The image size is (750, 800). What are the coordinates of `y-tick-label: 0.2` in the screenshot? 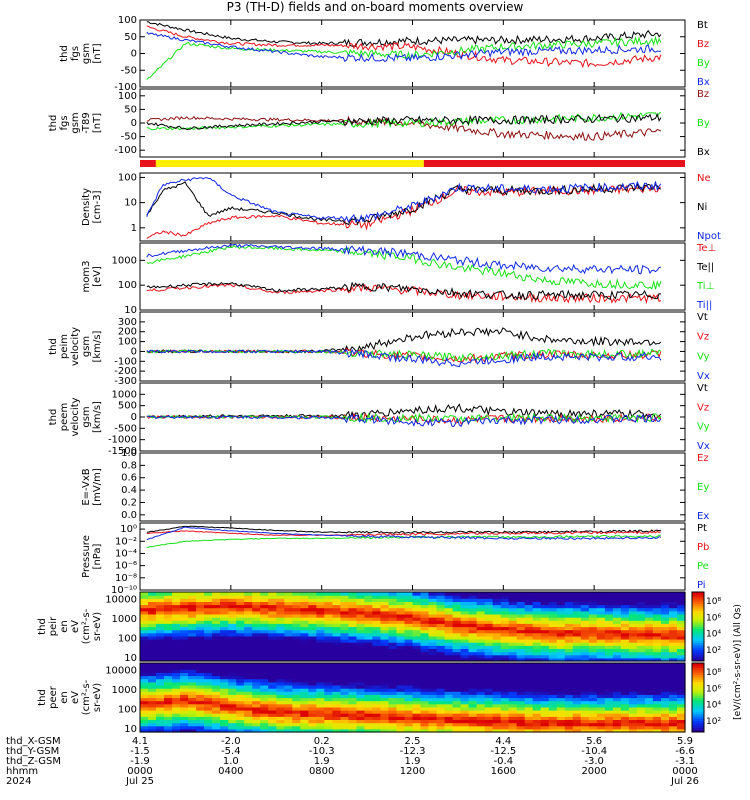 It's located at (129, 502).